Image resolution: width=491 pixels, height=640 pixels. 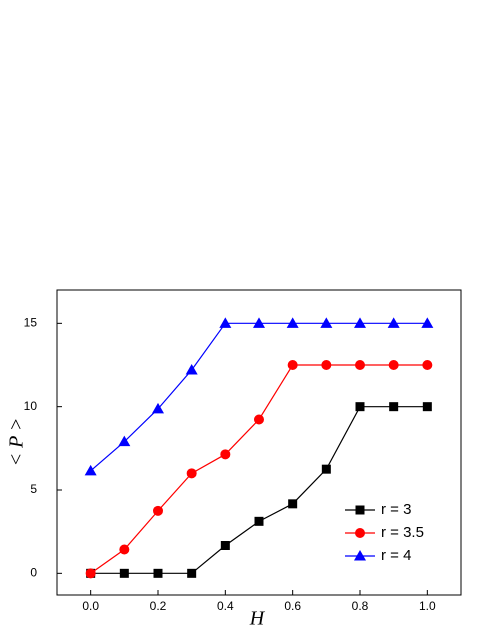 What do you see at coordinates (17, 442) in the screenshot?
I see `y-axis-label: < P >` at bounding box center [17, 442].